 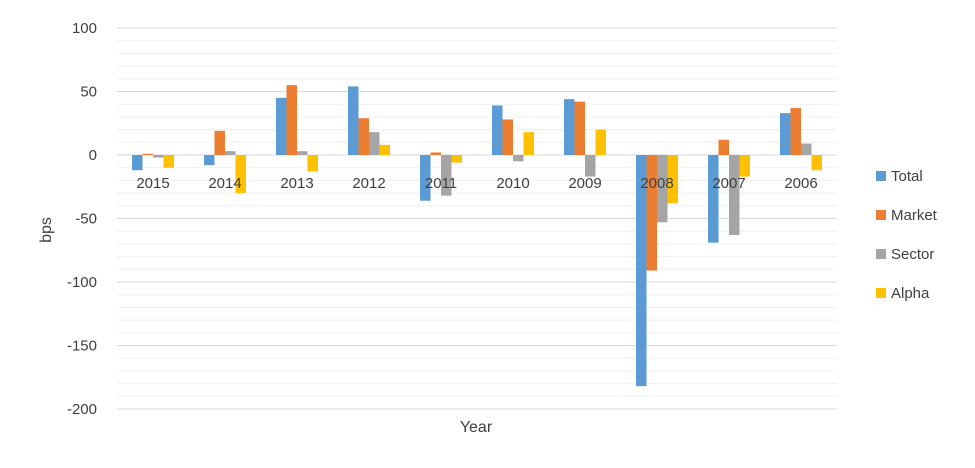 What do you see at coordinates (384, 149) in the screenshot?
I see `bar-alpha-2012` at bounding box center [384, 149].